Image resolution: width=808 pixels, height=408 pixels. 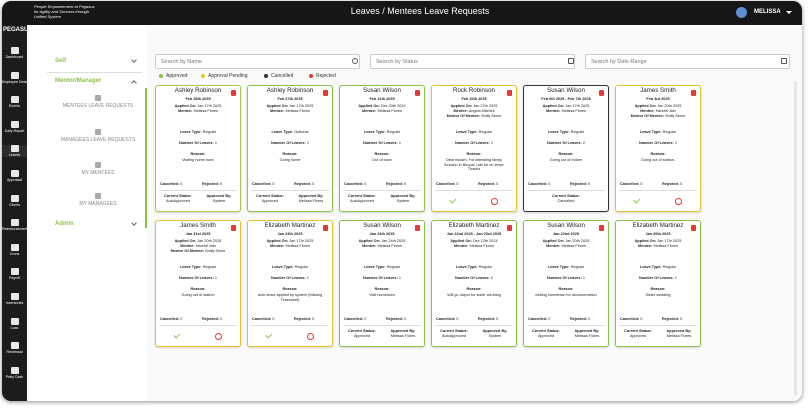 I want to click on user-caret, so click(x=789, y=12).